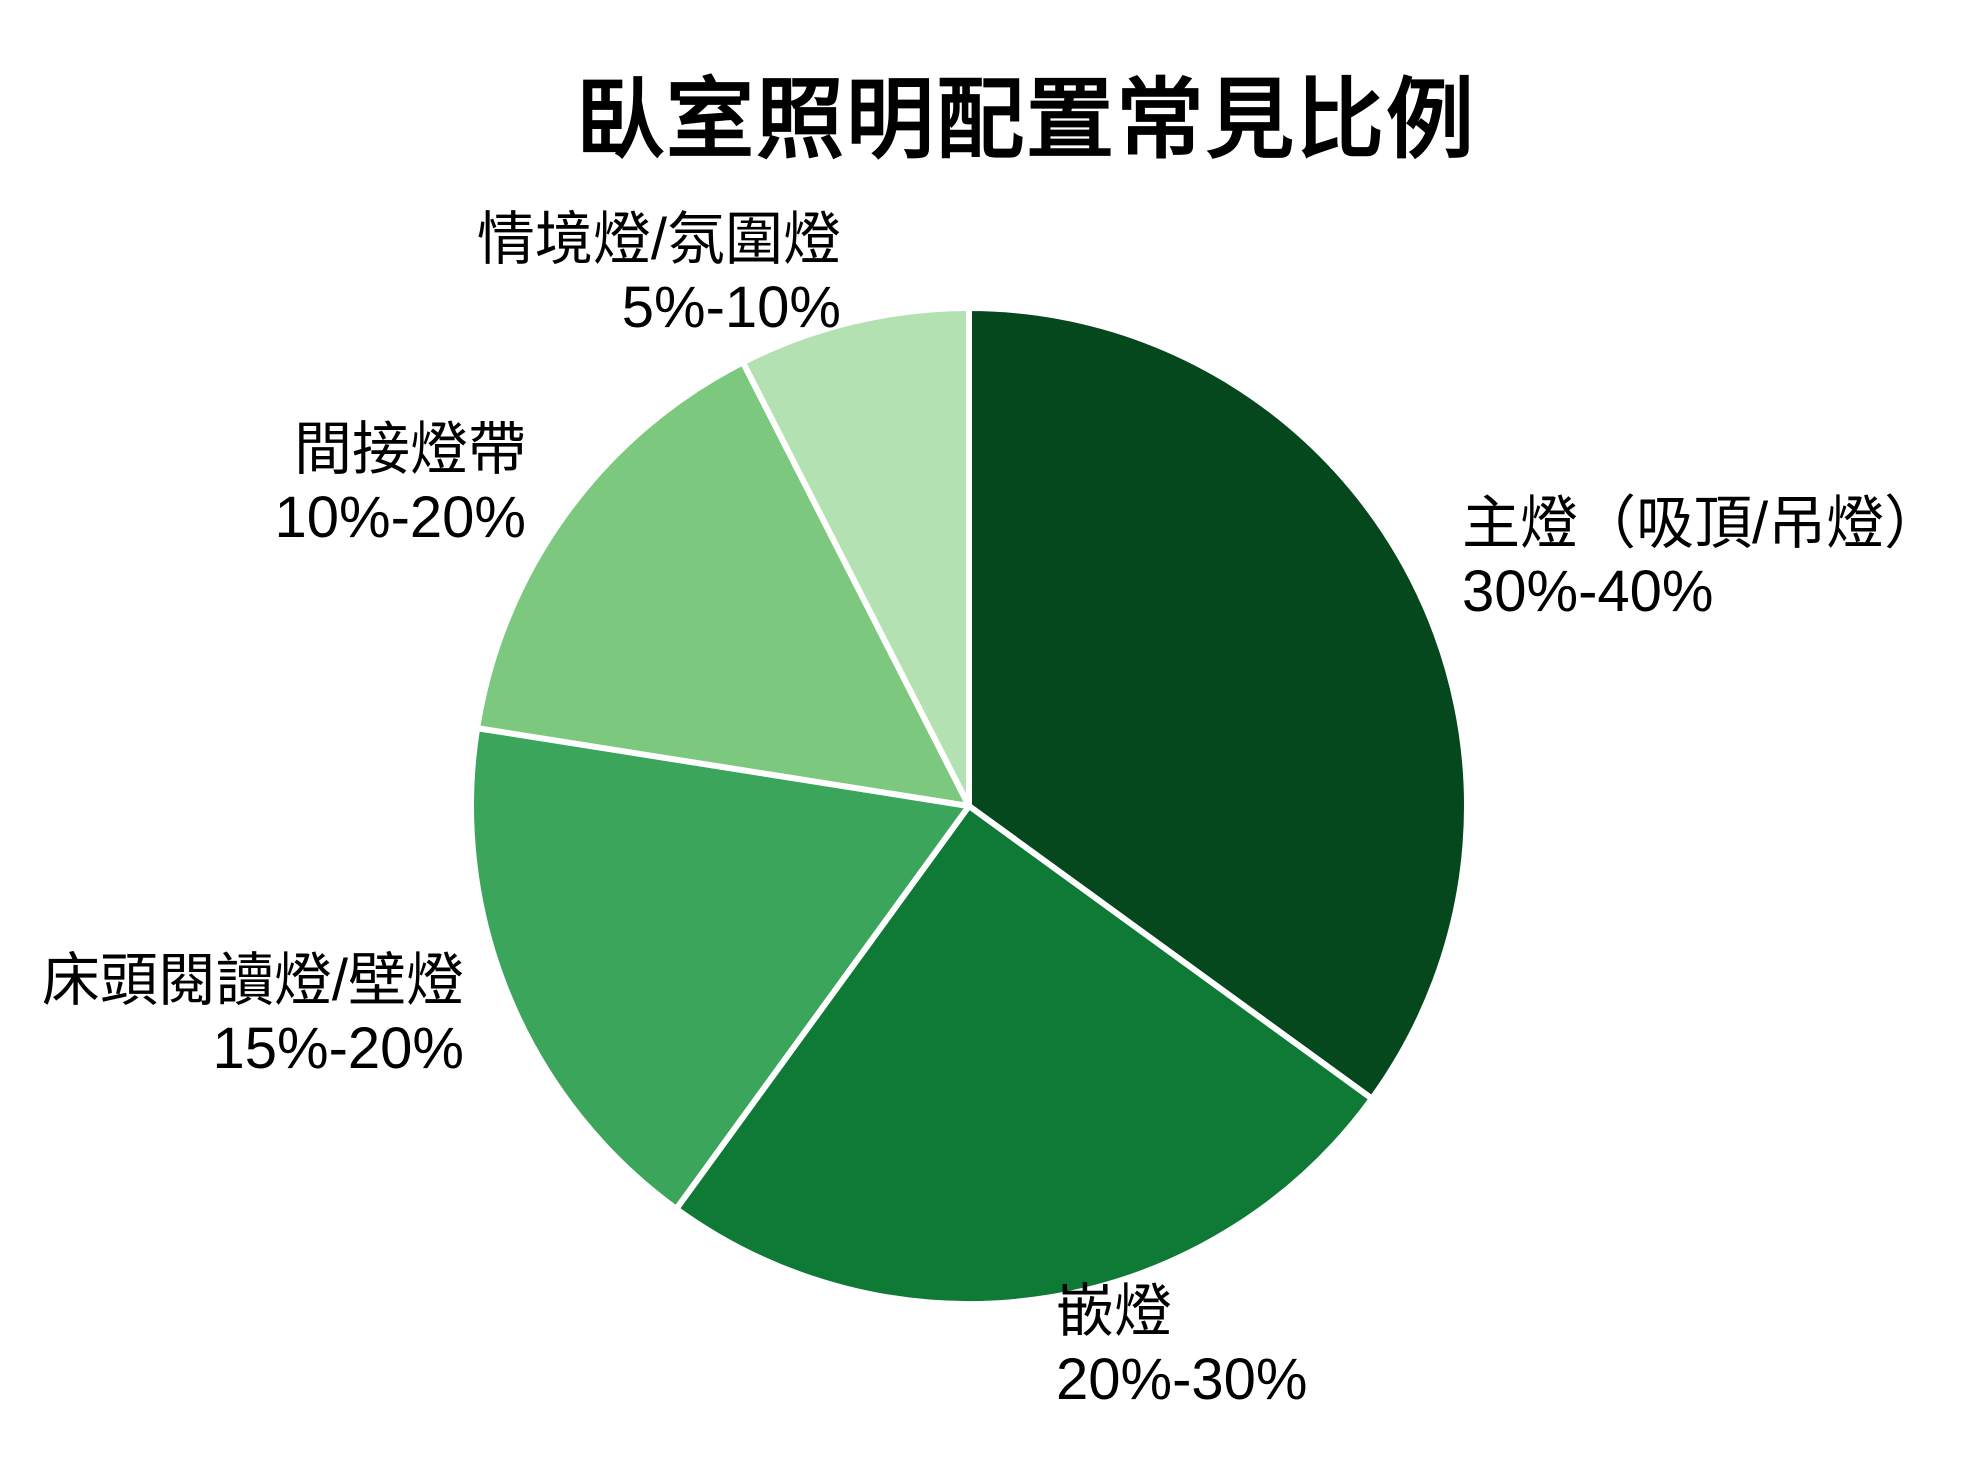 Image resolution: width=1982 pixels, height=1468 pixels. I want to click on slice-label-recessed-light: 嵌燈 20%-30%, so click(1181, 1346).